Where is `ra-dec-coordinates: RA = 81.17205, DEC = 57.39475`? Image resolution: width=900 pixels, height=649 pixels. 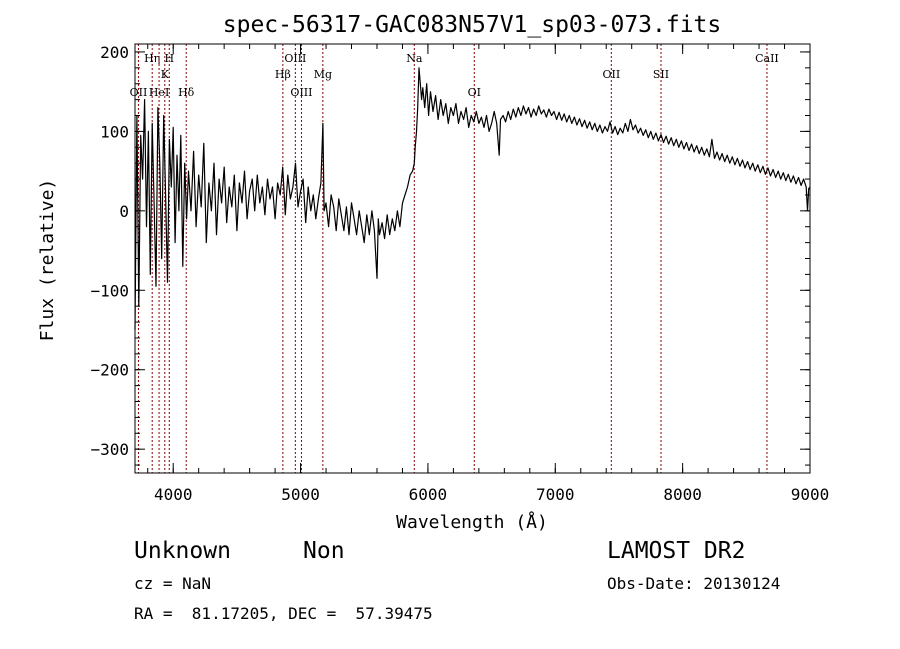 ra-dec-coordinates: RA = 81.17205, DEC = 57.39475 is located at coordinates (283, 613).